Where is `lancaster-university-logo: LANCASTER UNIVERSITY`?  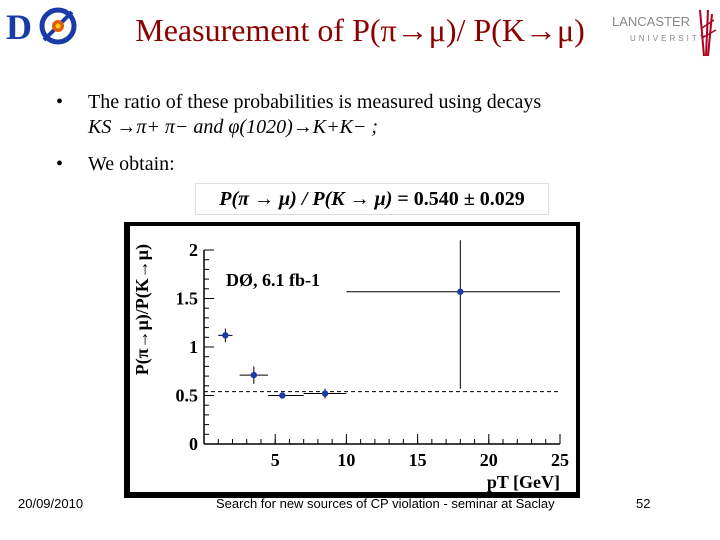 lancaster-university-logo: LANCASTER UNIVERSITY is located at coordinates (664, 33).